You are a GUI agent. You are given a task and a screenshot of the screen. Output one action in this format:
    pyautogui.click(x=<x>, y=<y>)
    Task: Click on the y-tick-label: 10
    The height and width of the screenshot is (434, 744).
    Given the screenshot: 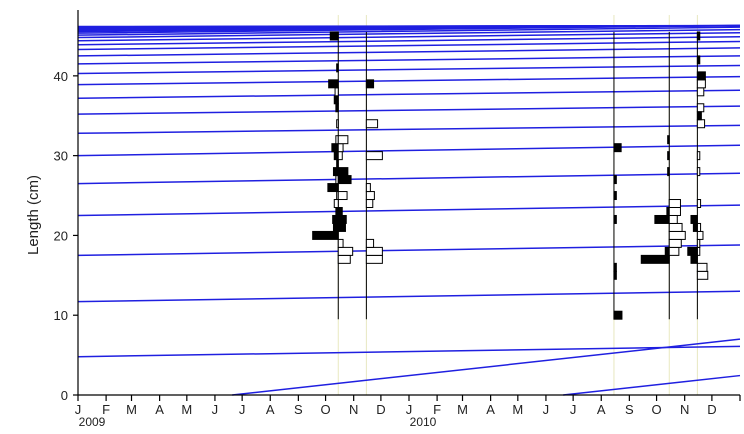 What is the action you would take?
    pyautogui.click(x=61, y=315)
    